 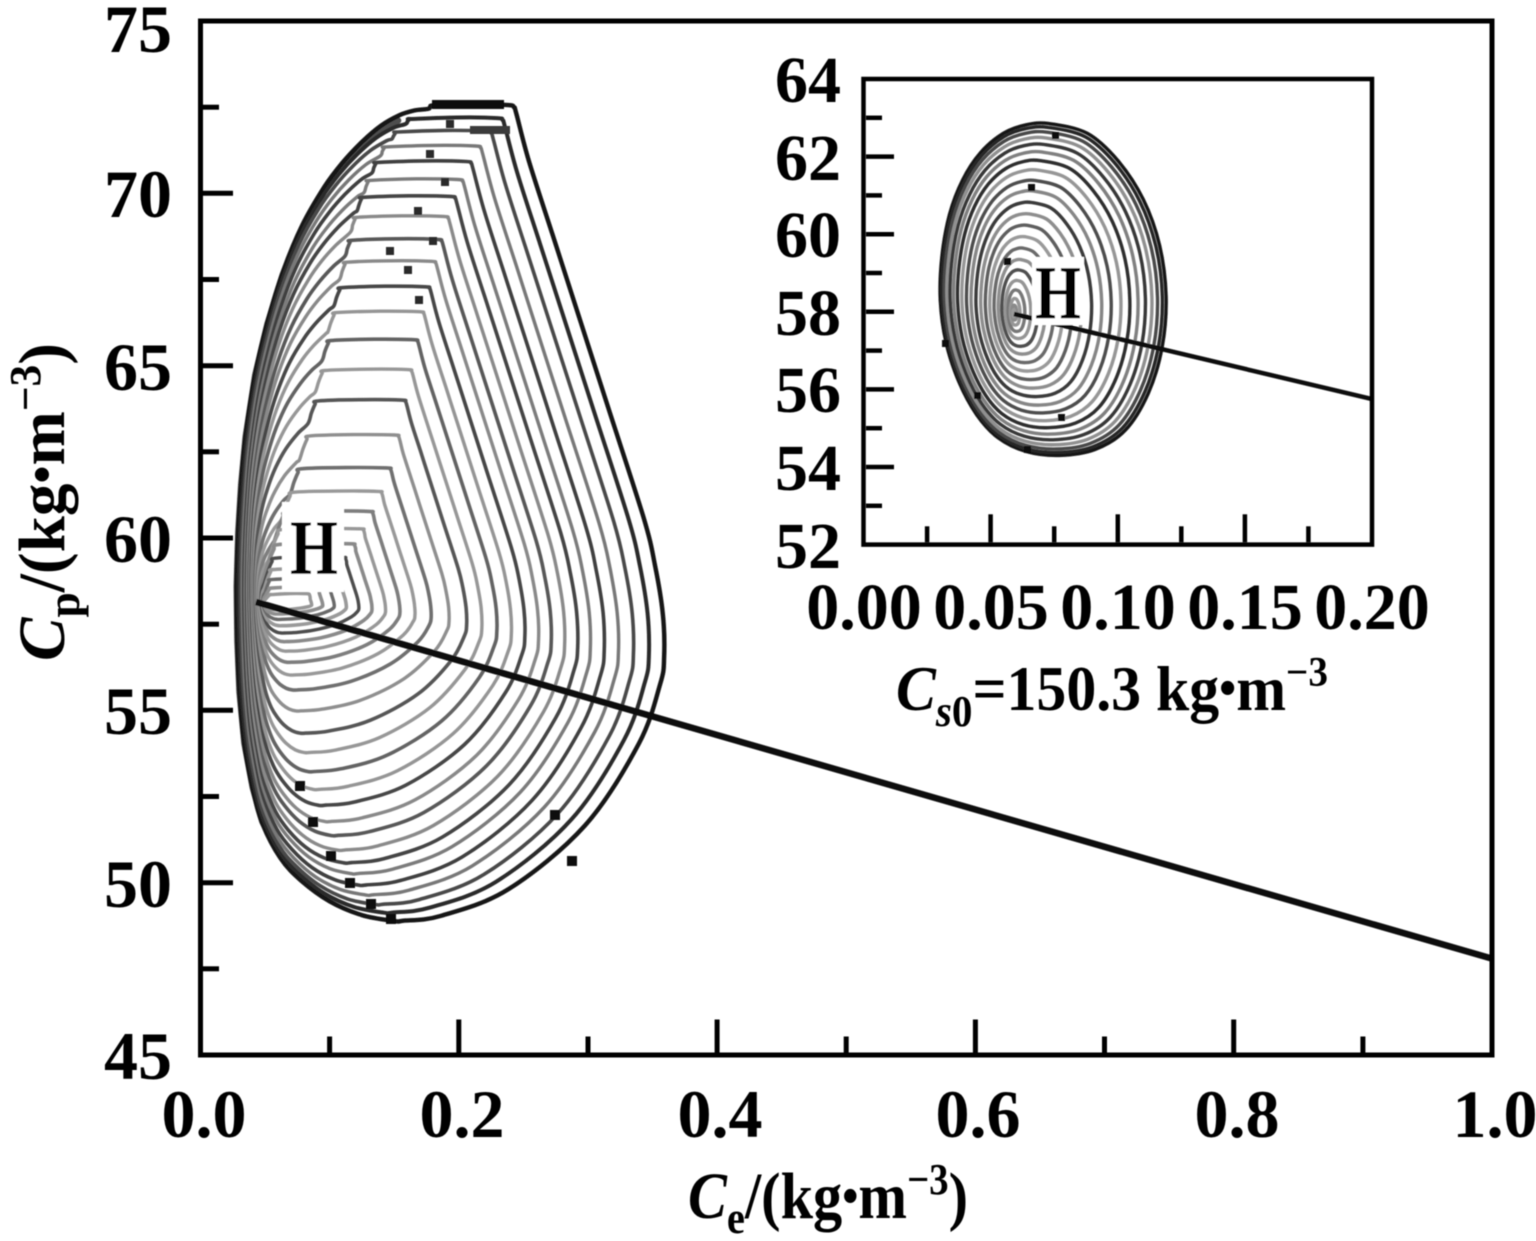 I want to click on svg-text: 50, so click(x=138, y=884).